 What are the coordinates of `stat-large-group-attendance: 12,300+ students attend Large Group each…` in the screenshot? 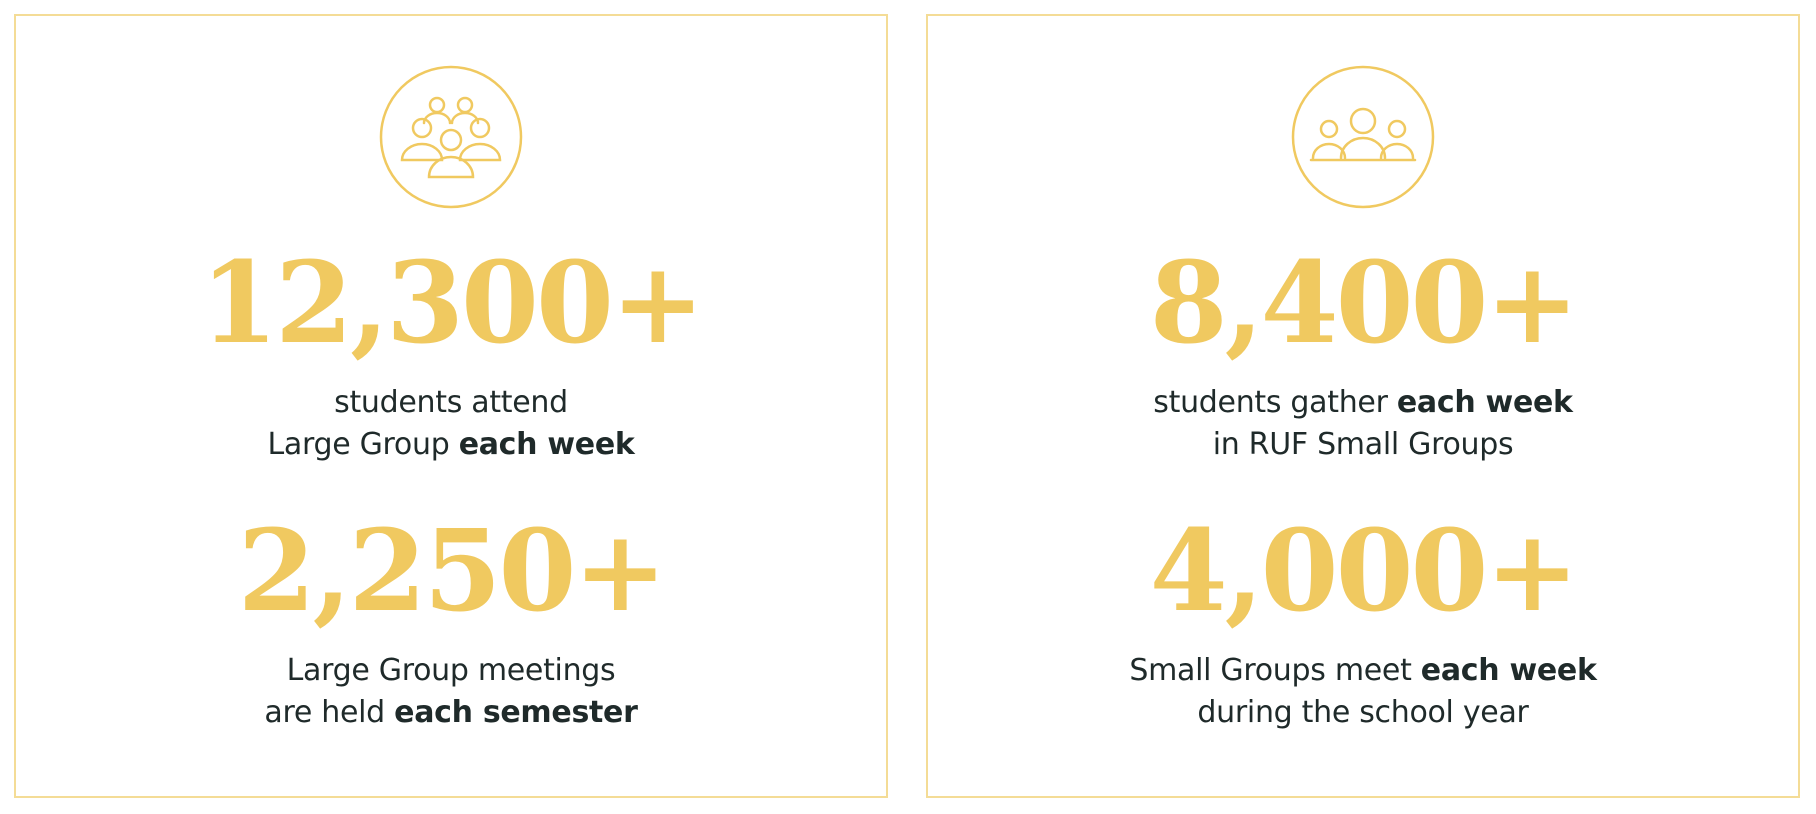 It's located at (451, 357).